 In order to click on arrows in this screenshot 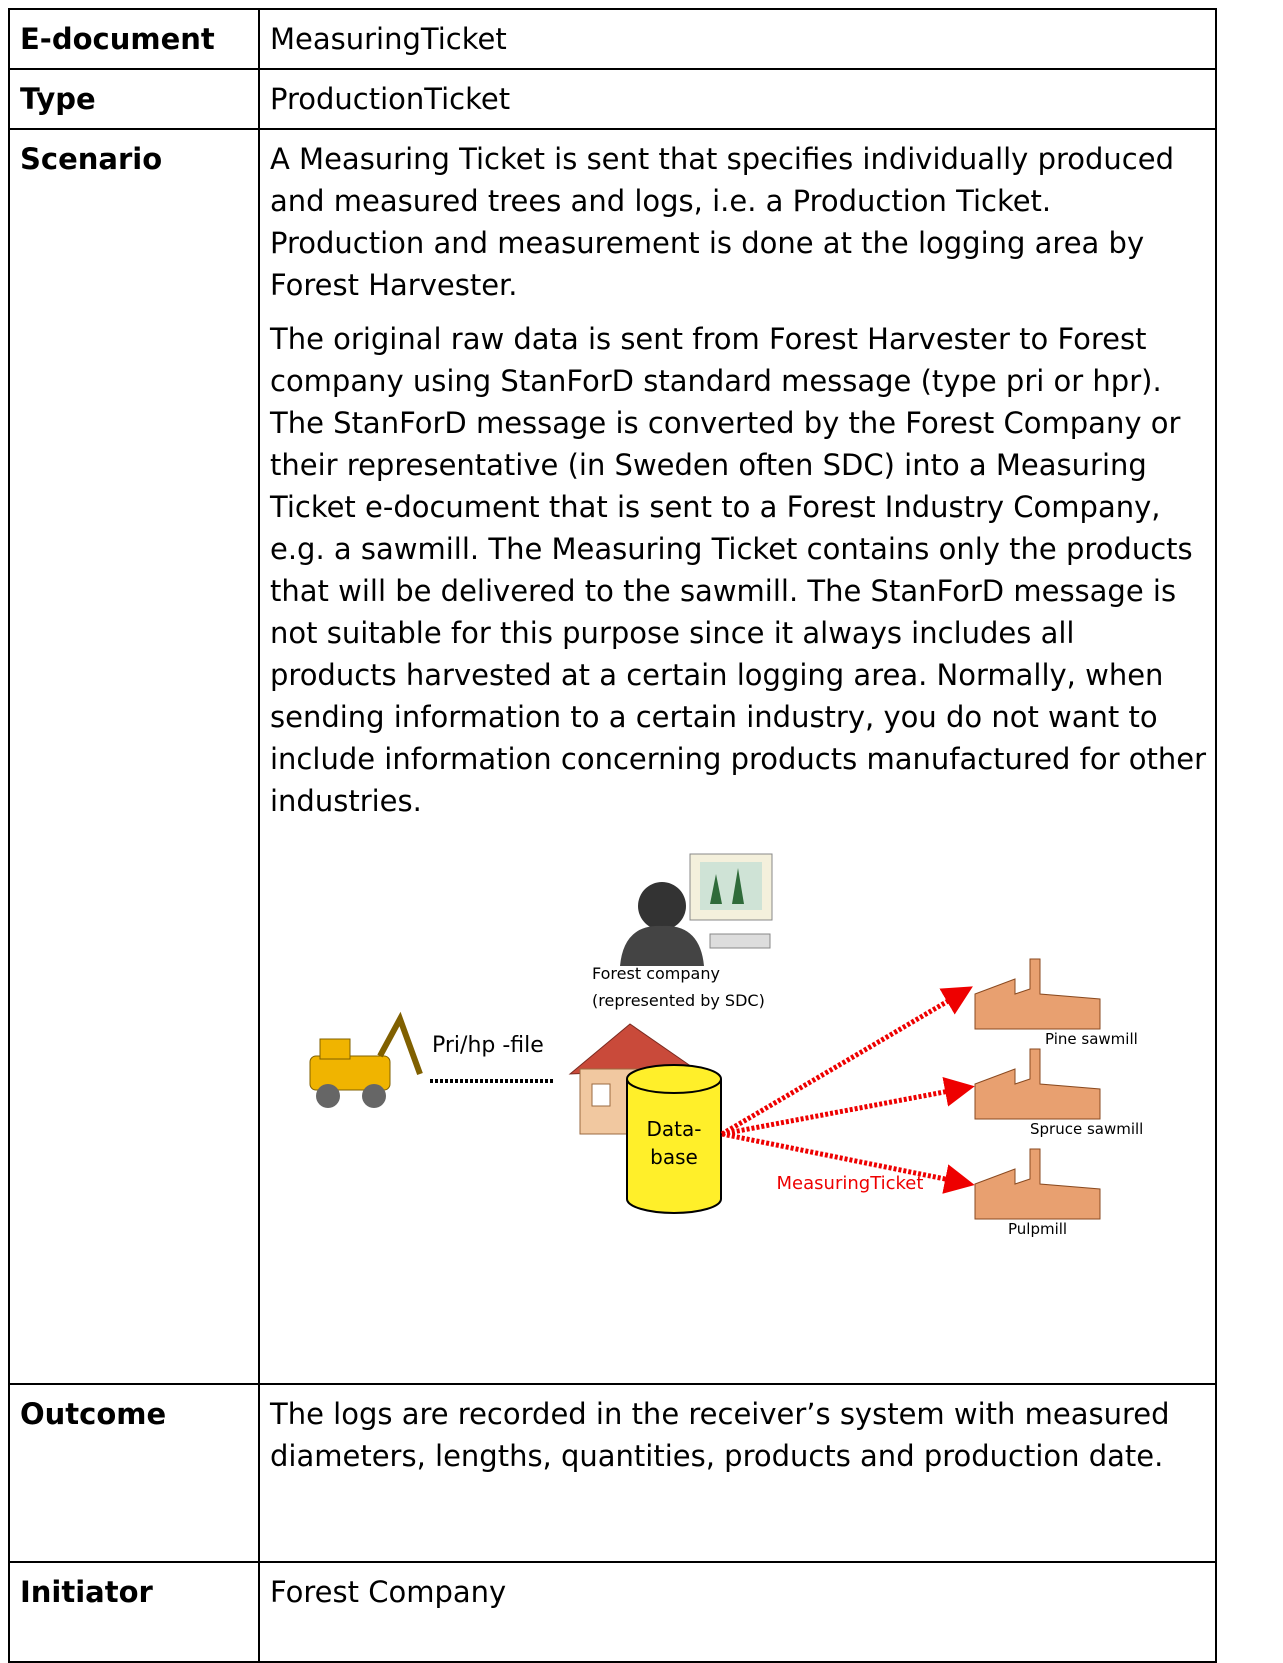, I will do `click(847, 1090)`.